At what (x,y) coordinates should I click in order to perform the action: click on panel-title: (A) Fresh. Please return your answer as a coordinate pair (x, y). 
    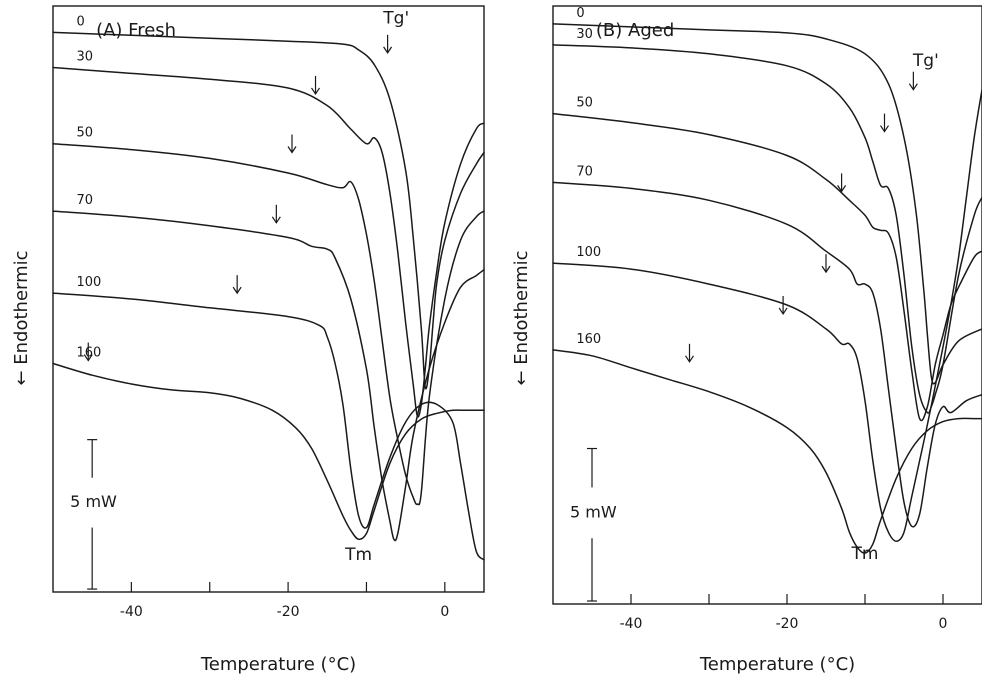
    Looking at the image, I should click on (136, 30).